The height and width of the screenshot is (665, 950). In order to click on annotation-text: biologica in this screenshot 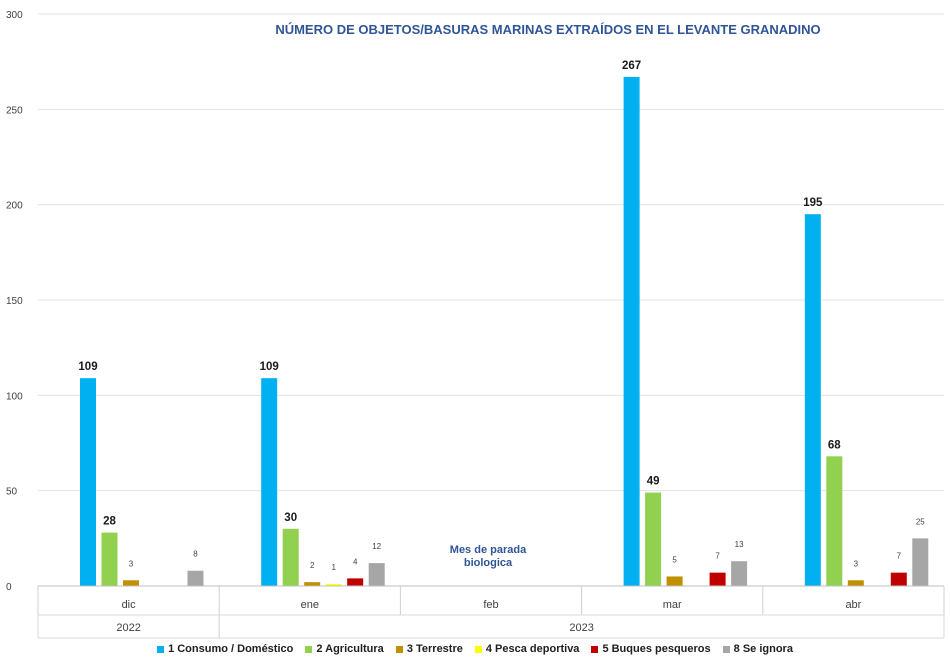, I will do `click(488, 563)`.